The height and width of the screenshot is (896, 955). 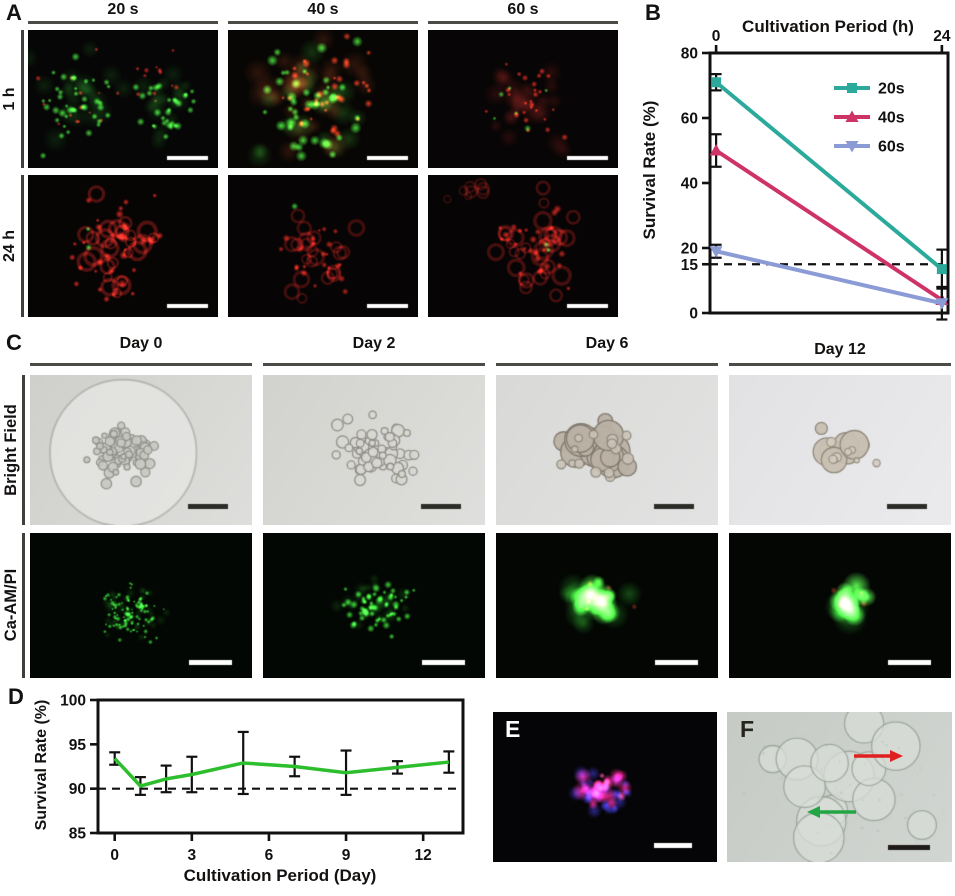 What do you see at coordinates (323, 9) in the screenshot?
I see `panel-a-col-header-40s: 40 s` at bounding box center [323, 9].